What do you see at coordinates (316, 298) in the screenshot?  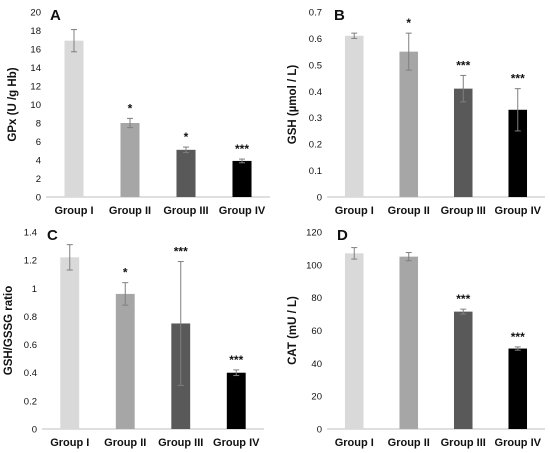 I see `y-tick-label: 80` at bounding box center [316, 298].